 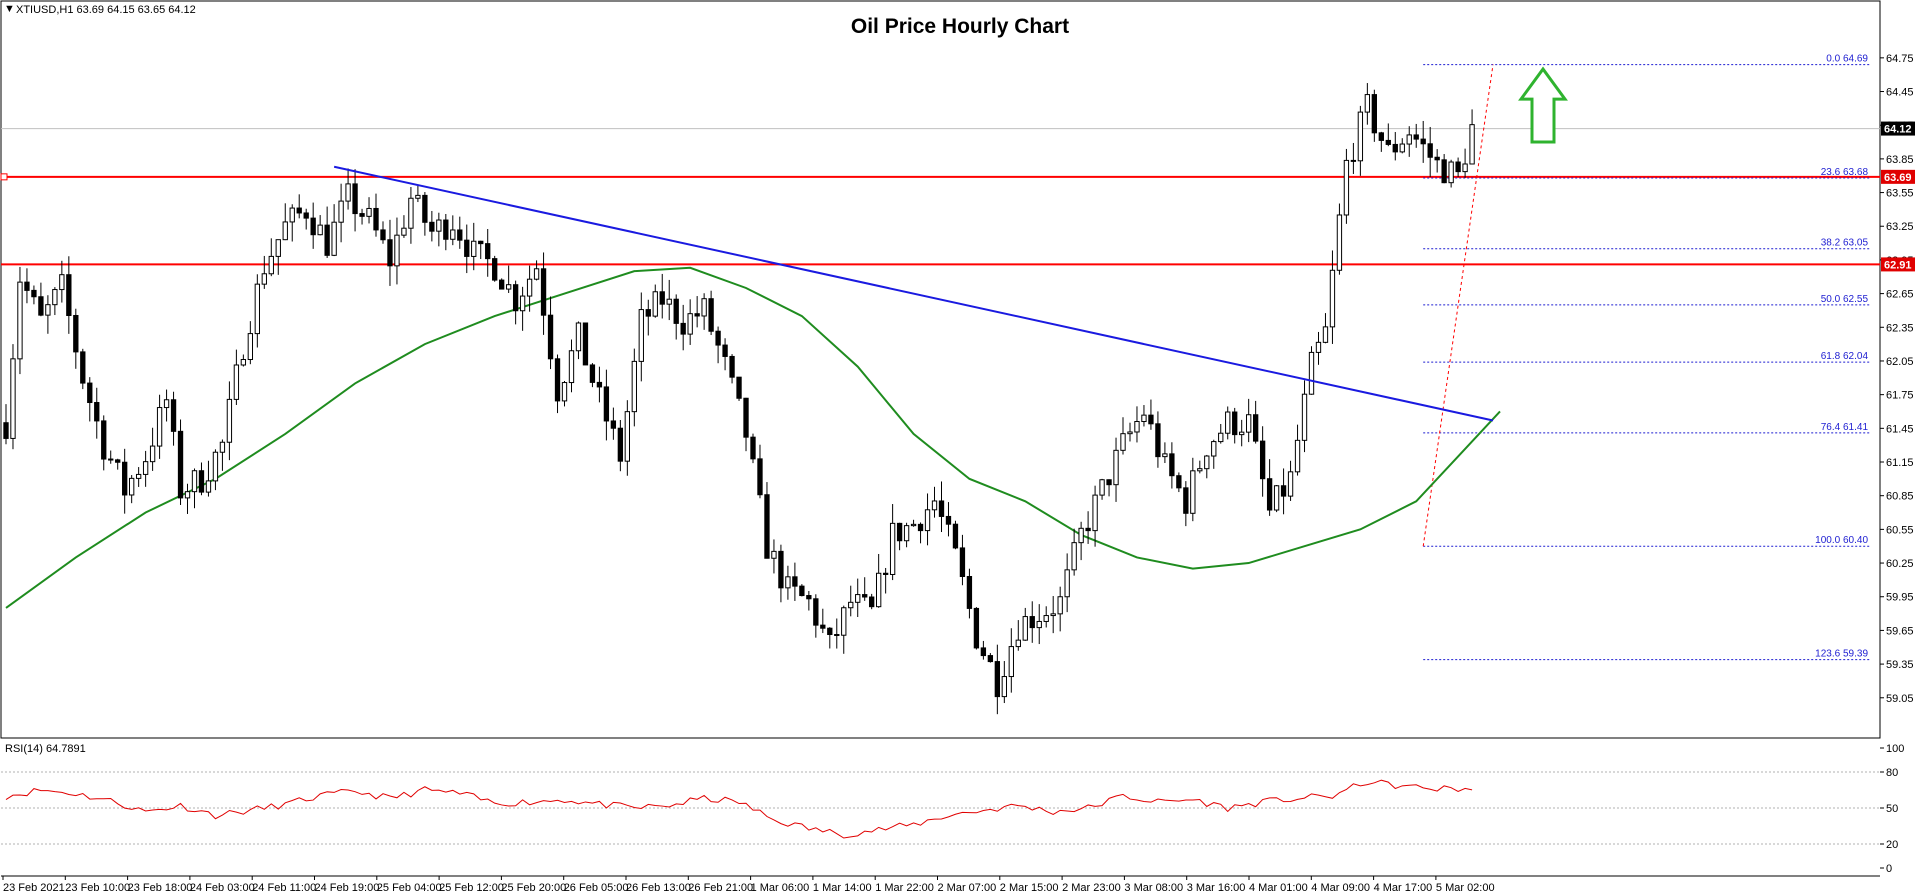 What do you see at coordinates (1543, 105) in the screenshot?
I see `up-arrow-icon` at bounding box center [1543, 105].